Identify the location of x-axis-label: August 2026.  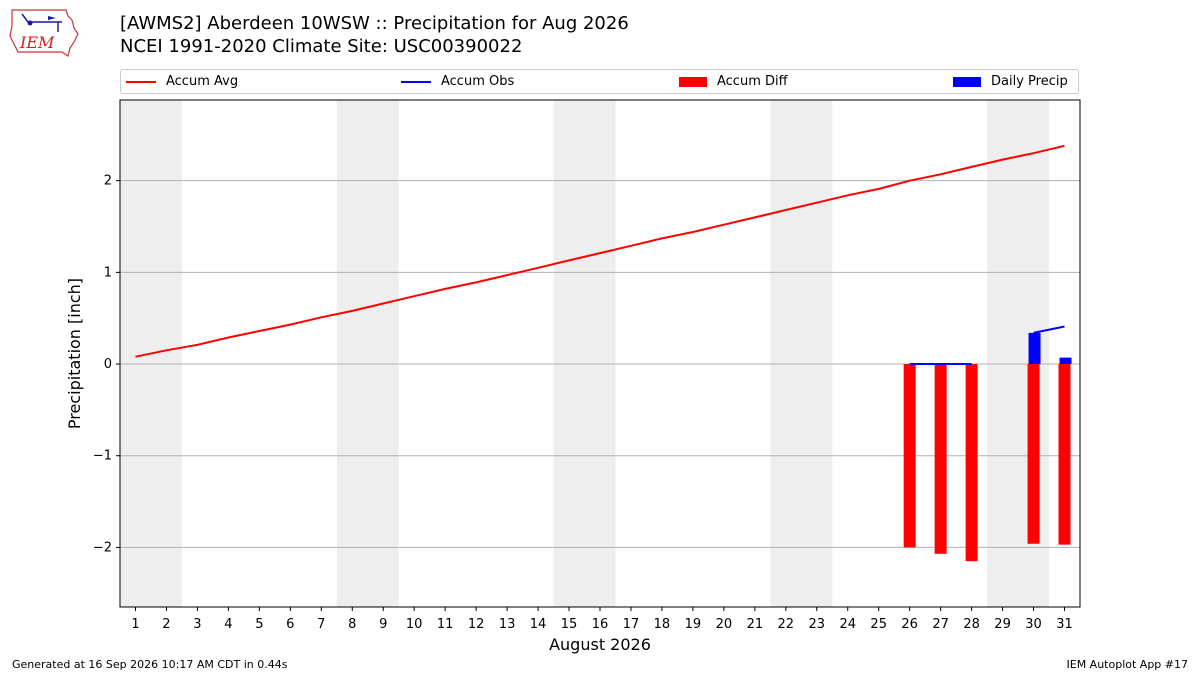
(600, 644).